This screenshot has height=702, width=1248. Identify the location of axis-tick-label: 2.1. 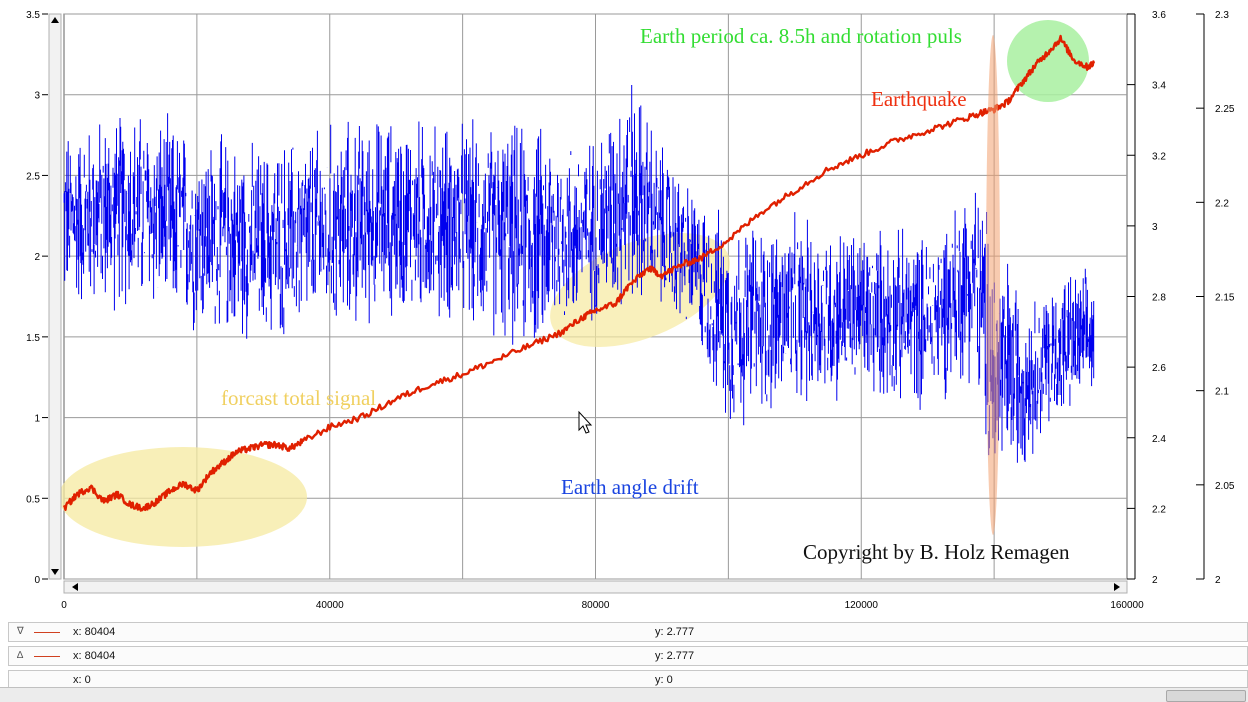
(1222, 392).